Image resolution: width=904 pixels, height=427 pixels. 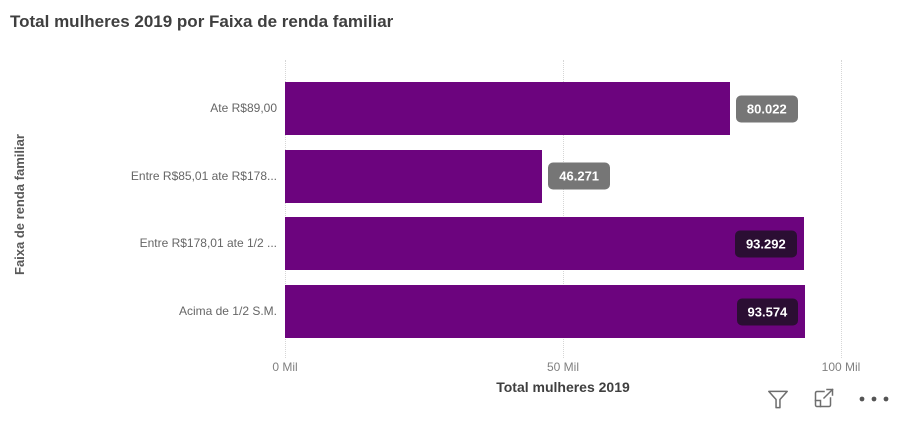 I want to click on data-label: 93.292, so click(x=765, y=244).